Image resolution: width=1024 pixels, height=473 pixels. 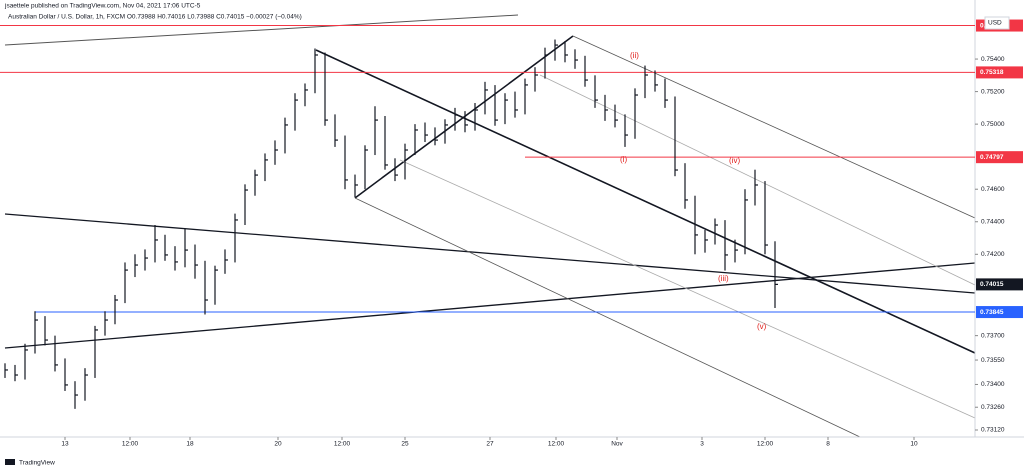 I want to click on brand: TradingView, so click(x=30, y=463).